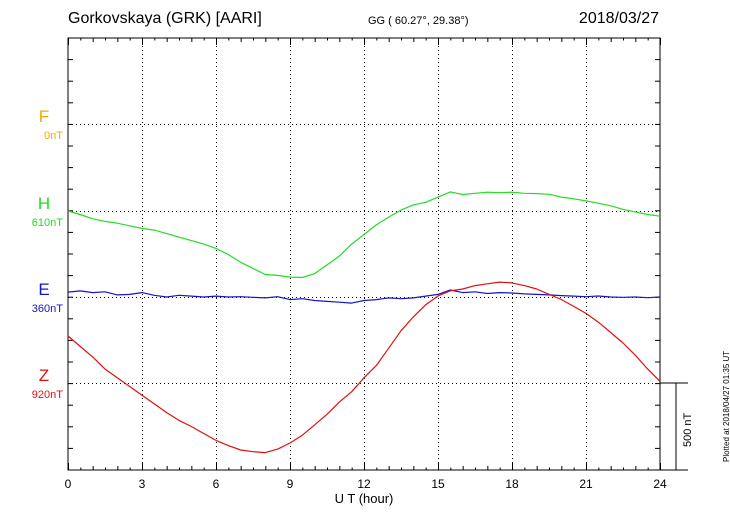  I want to click on baseline-value-Z: 920nT, so click(47, 395).